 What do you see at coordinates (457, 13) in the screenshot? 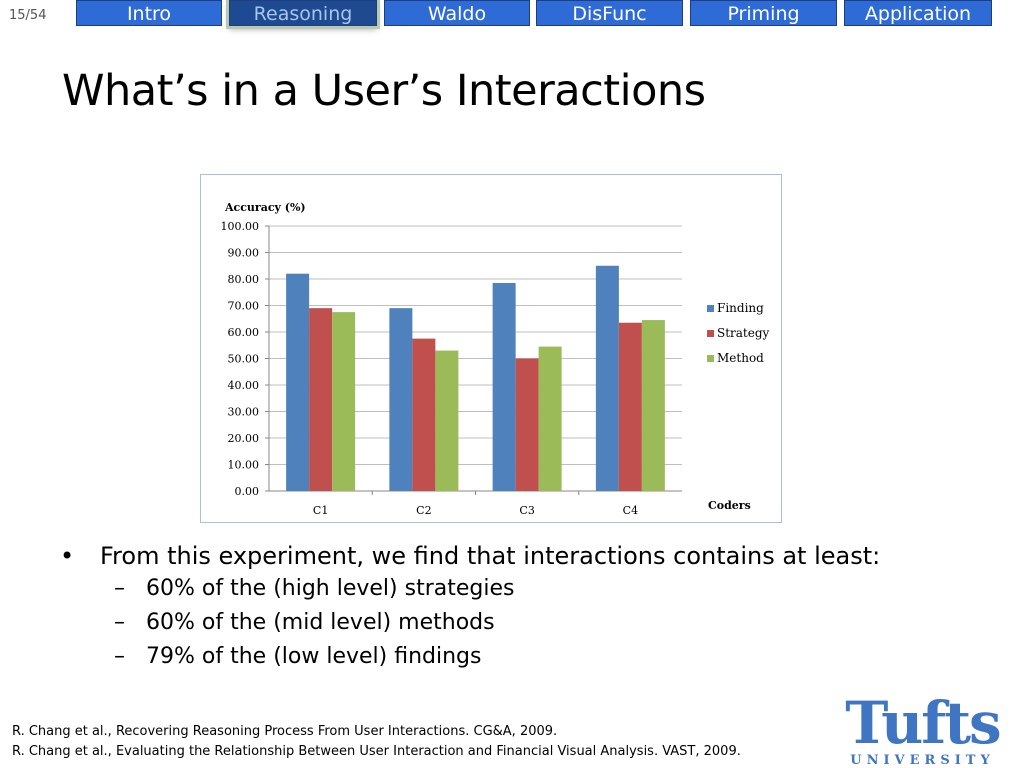
I see `nav-tab-waldo: Waldo` at bounding box center [457, 13].